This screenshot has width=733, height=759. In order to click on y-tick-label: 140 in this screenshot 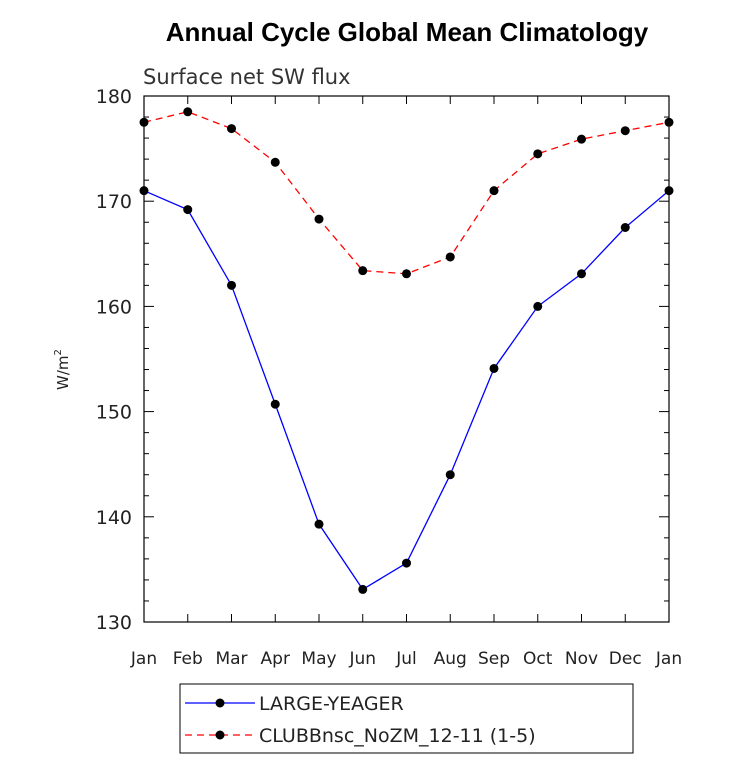, I will do `click(114, 518)`.